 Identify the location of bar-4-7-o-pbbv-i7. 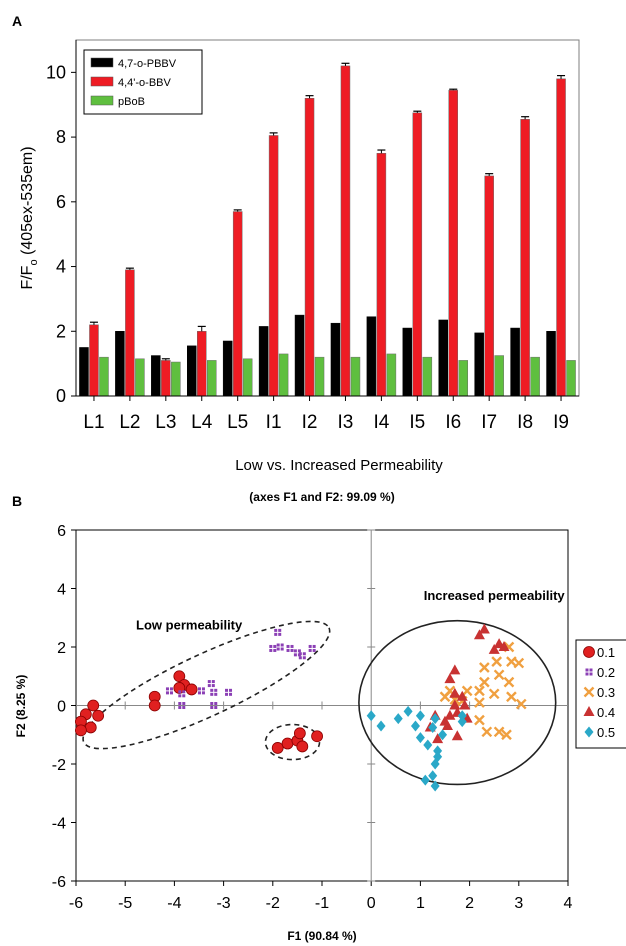
(479, 364).